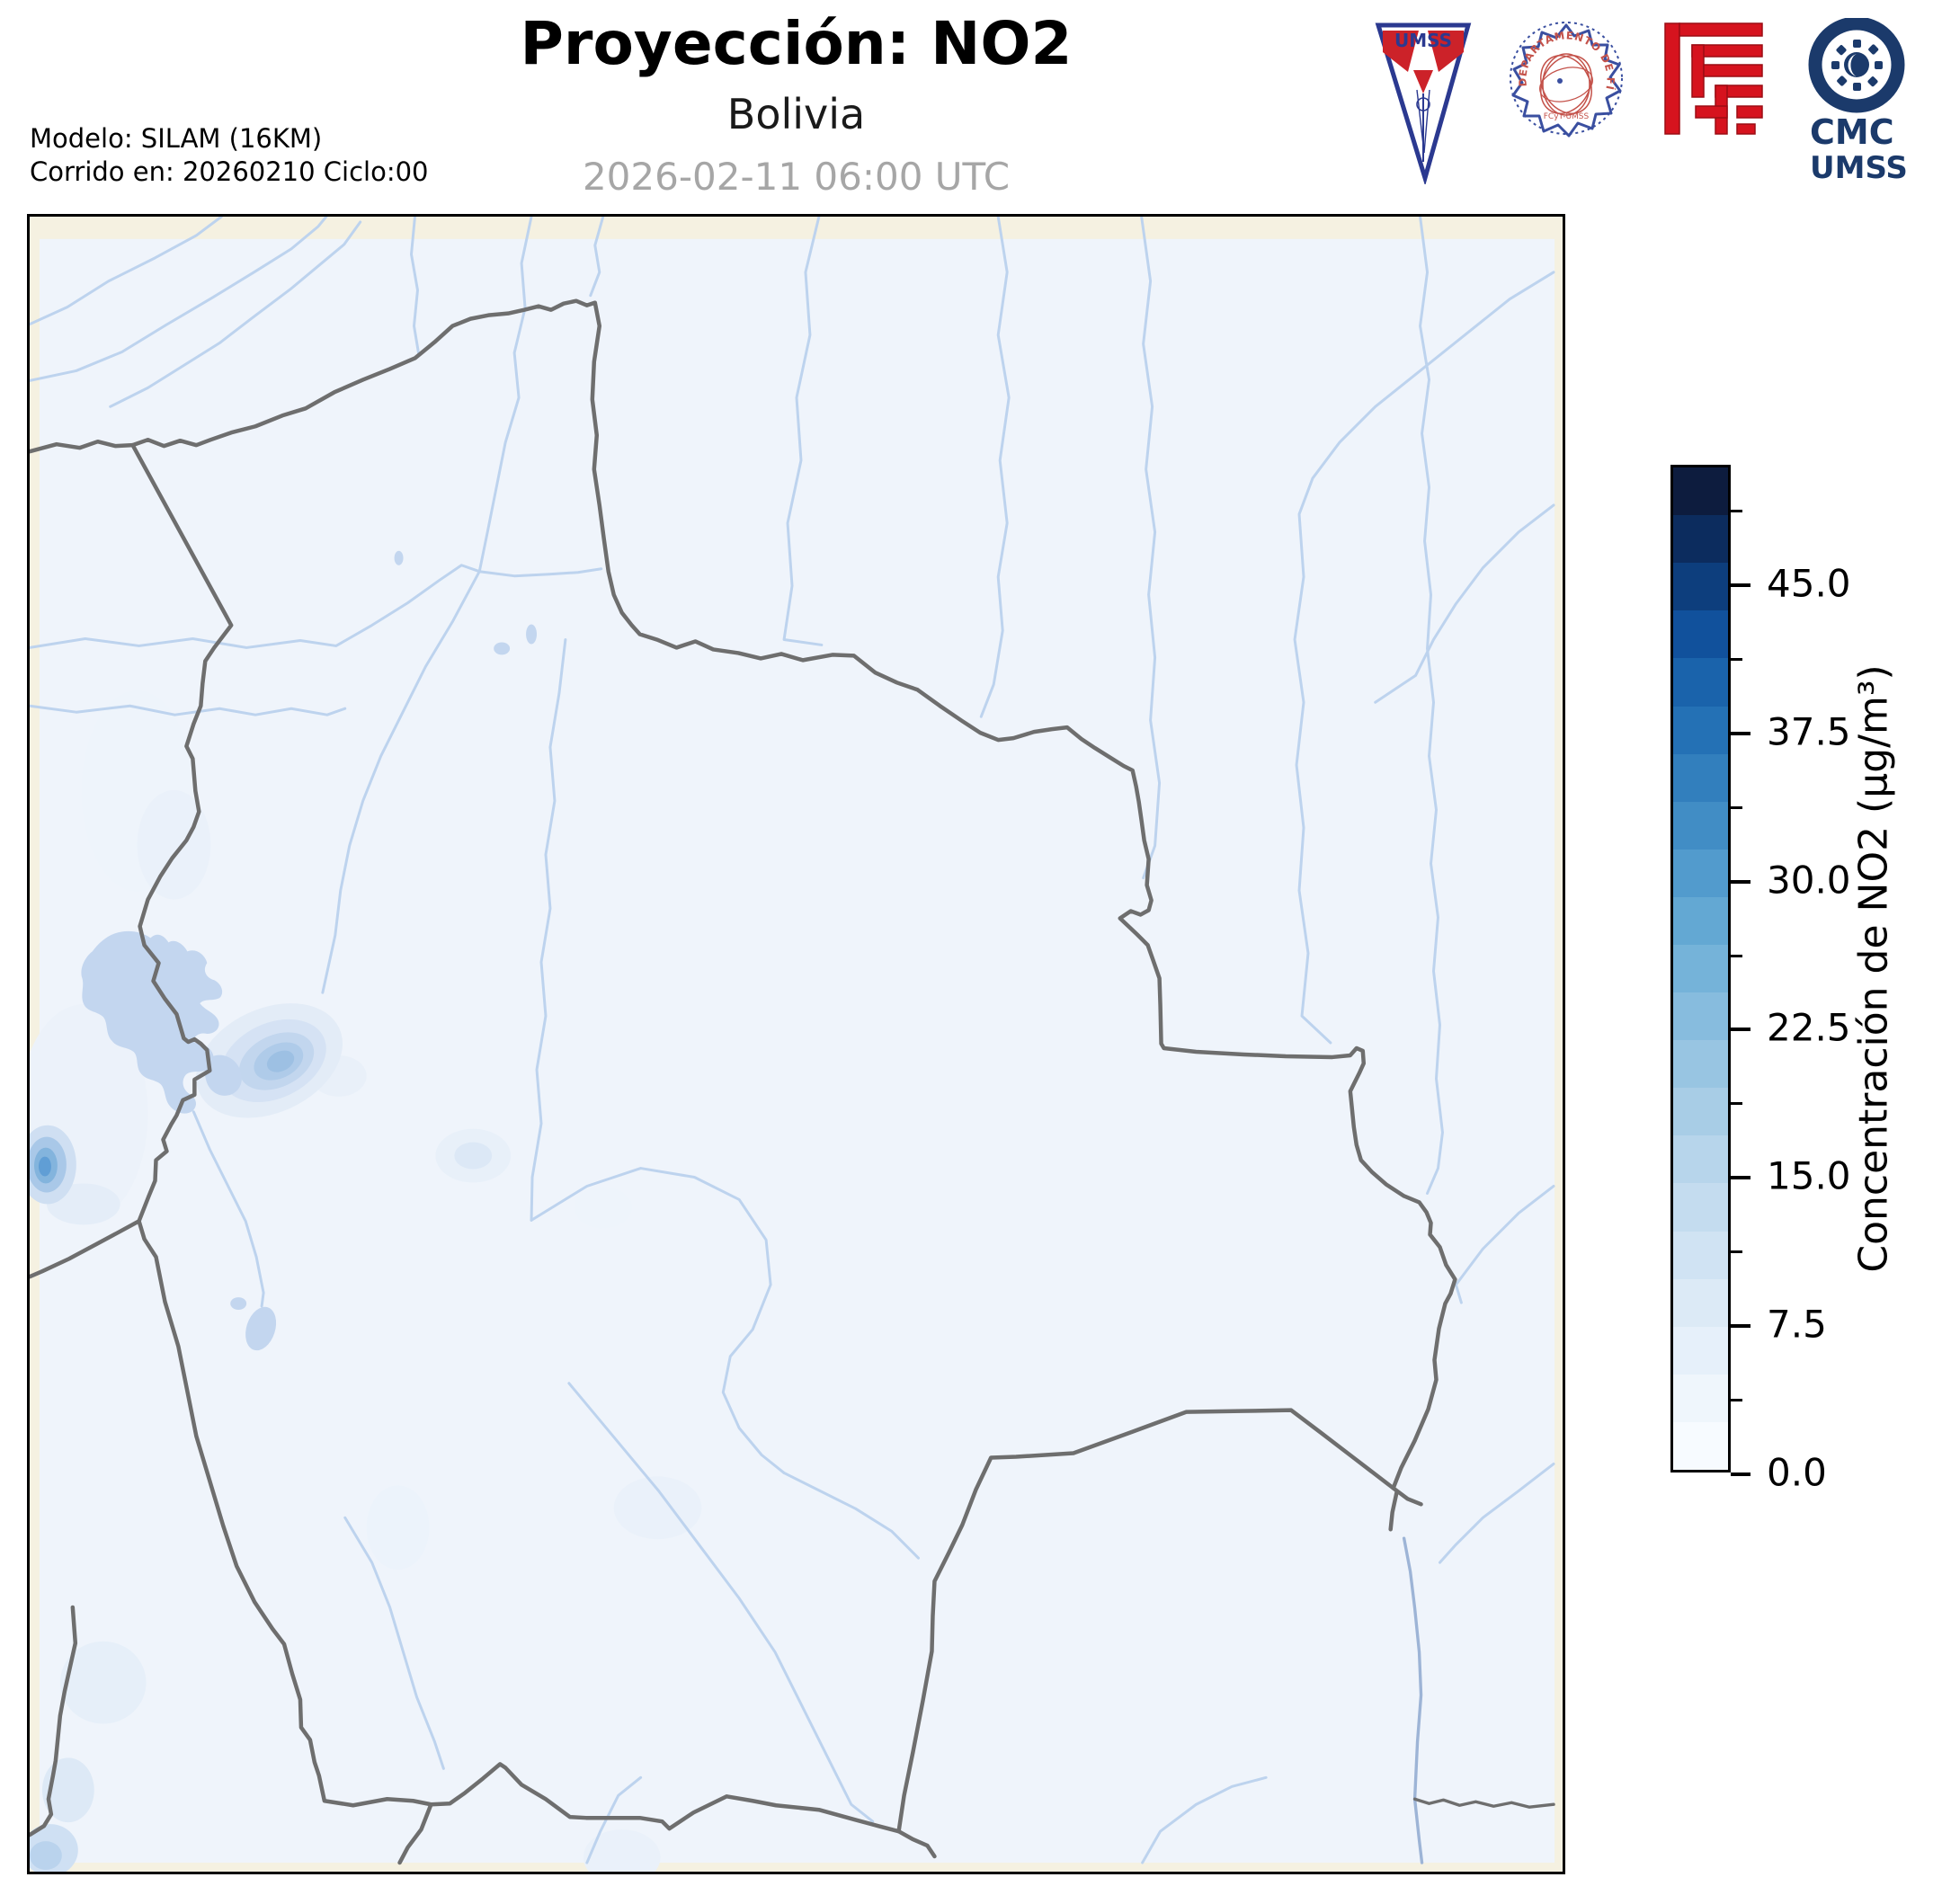 The width and height of the screenshot is (1942, 1904). I want to click on logo-row: UMSS DEPARTAMENTO DE FÍSICA FCyT-UMSS, so click(1643, 103).